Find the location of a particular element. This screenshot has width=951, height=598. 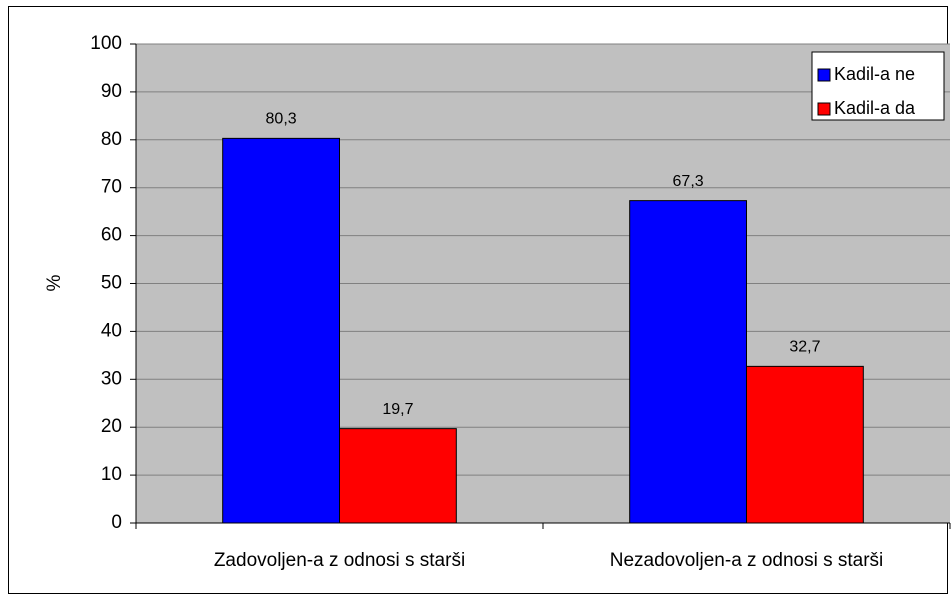

data-label: 80,3 is located at coordinates (281, 119).